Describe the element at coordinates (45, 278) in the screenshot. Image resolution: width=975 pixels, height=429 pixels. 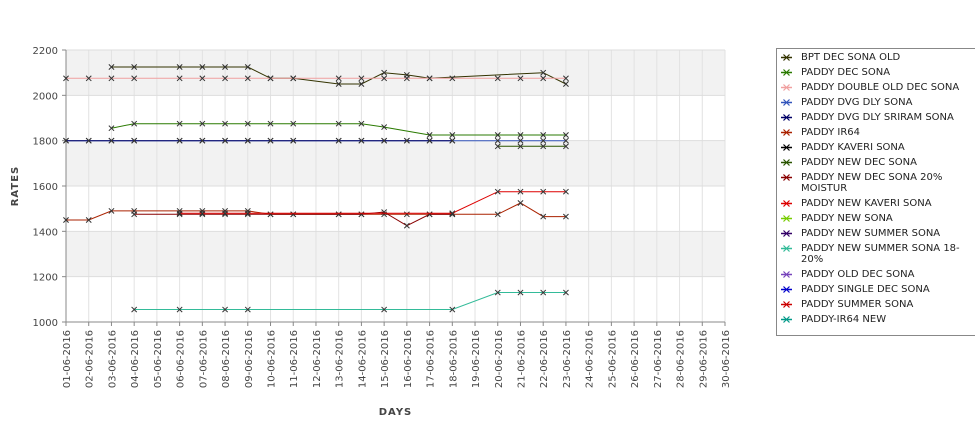
I see `y-tick-label: 1200` at that location.